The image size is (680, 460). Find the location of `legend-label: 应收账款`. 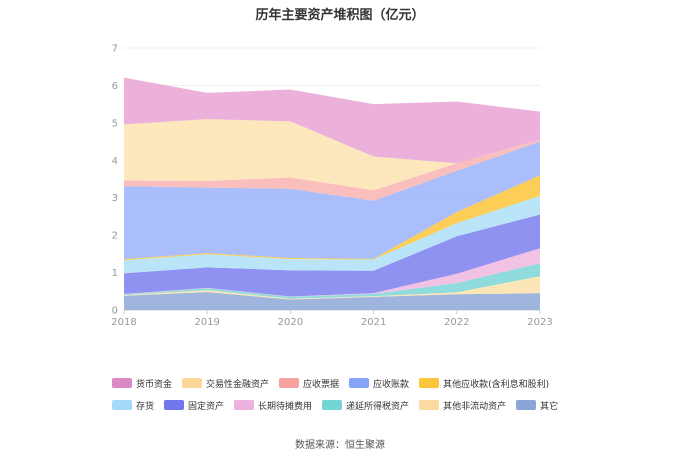

legend-label: 应收账款 is located at coordinates (391, 384).